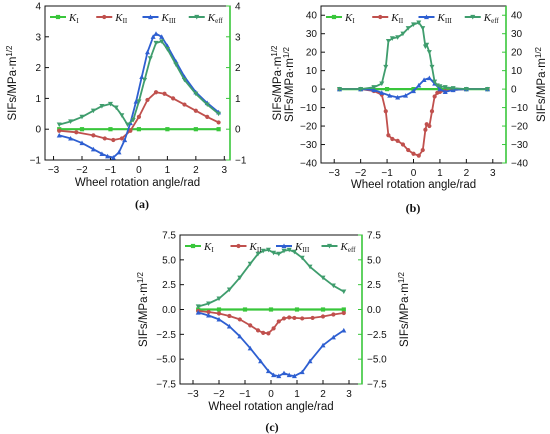  Describe the element at coordinates (143, 309) in the screenshot. I see `chart-2-y-axis-title: SIFs/MPa·m1/2` at that location.